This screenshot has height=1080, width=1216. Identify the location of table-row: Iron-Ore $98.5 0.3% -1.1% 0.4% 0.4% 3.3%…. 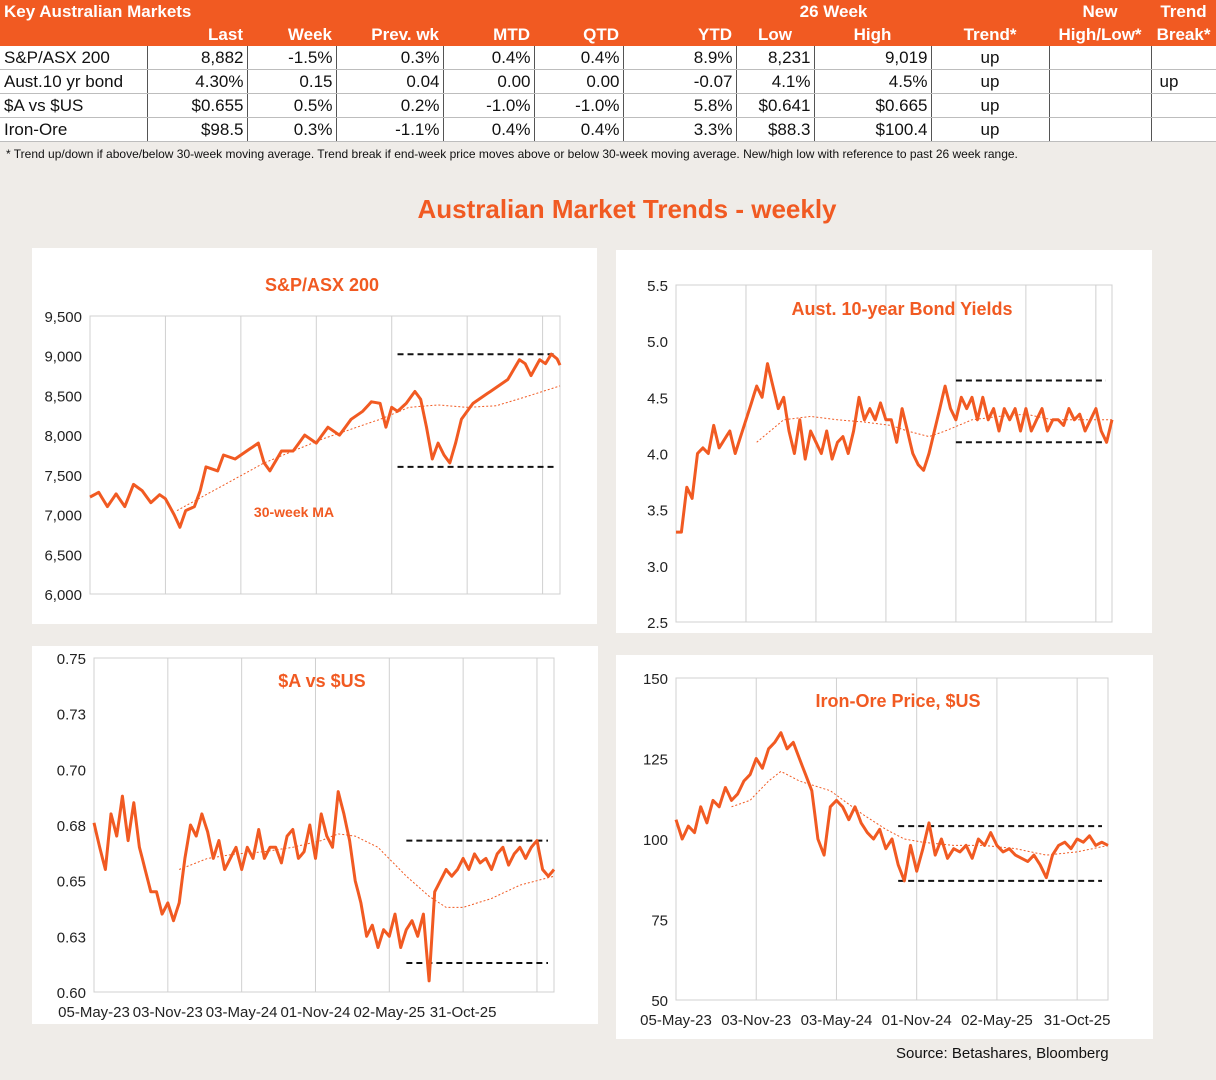
(608, 129).